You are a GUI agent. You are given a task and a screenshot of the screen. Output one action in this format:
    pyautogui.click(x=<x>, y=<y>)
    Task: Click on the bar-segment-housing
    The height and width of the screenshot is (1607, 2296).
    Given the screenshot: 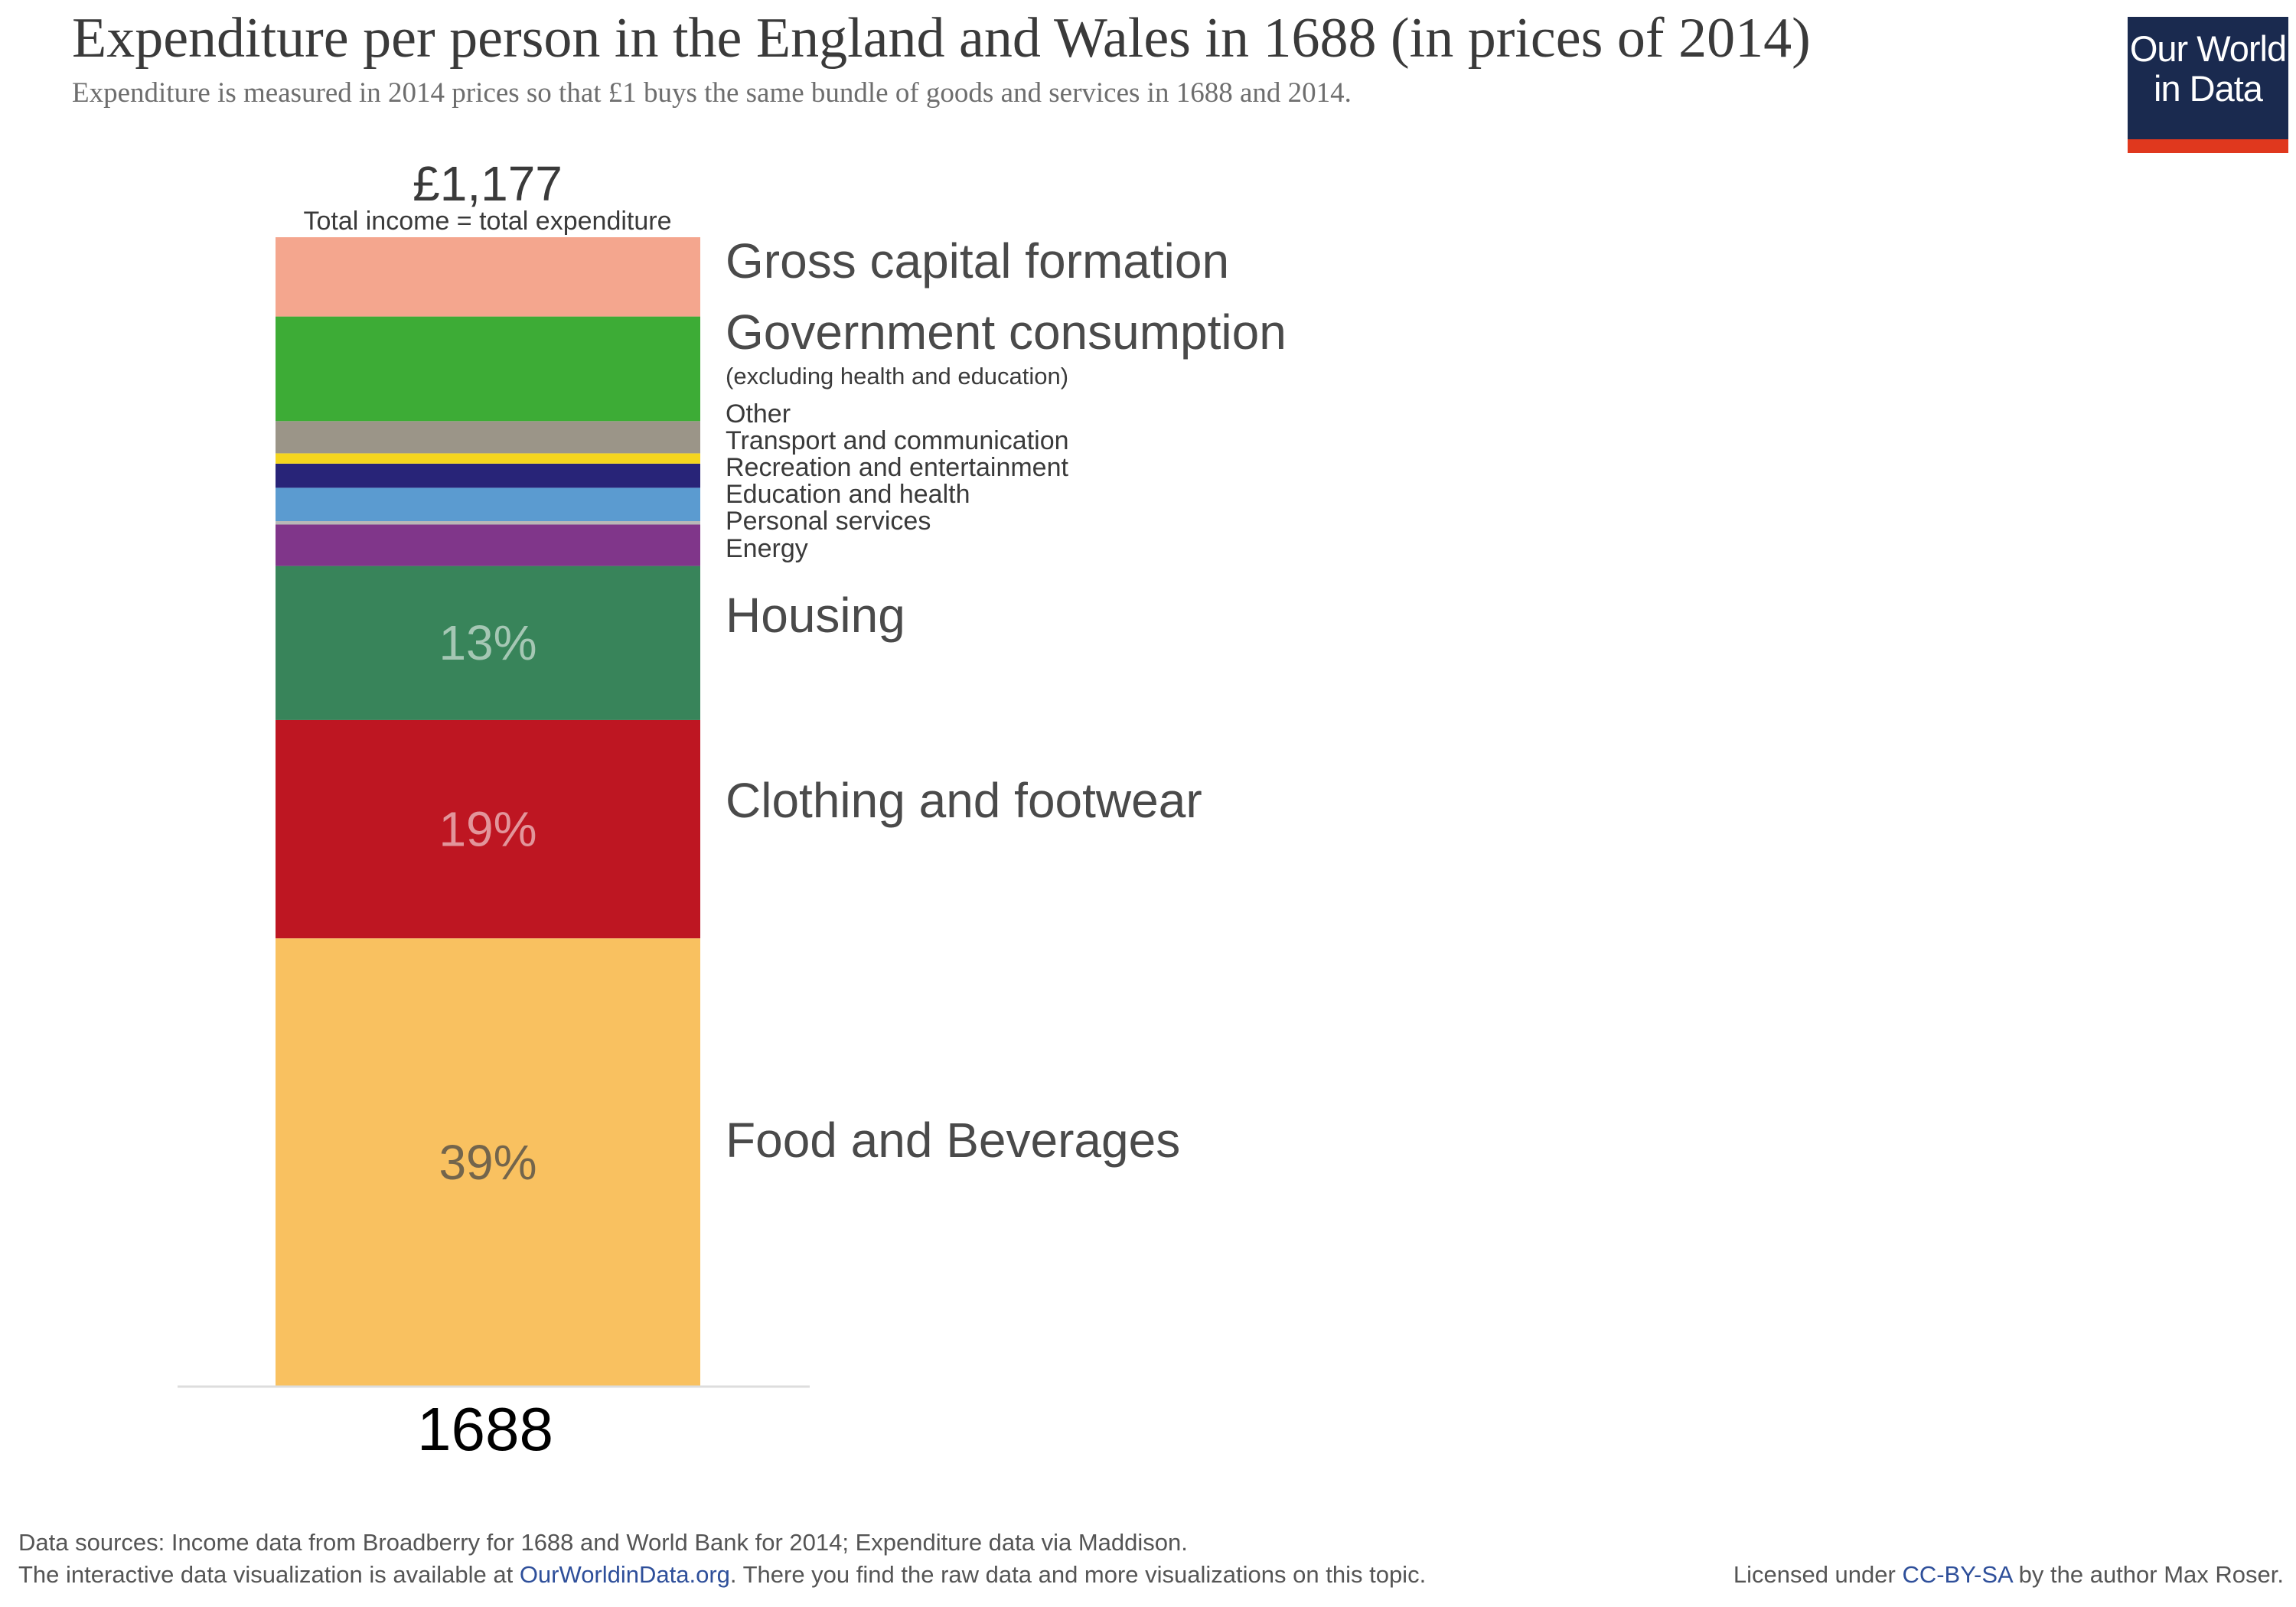 What is the action you would take?
    pyautogui.click(x=488, y=643)
    